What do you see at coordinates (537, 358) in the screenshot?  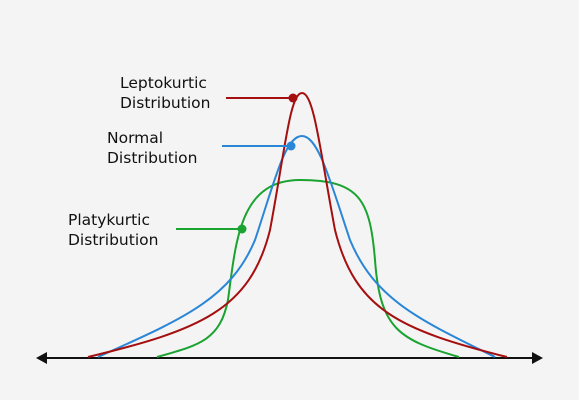 I see `axis-arrow-right` at bounding box center [537, 358].